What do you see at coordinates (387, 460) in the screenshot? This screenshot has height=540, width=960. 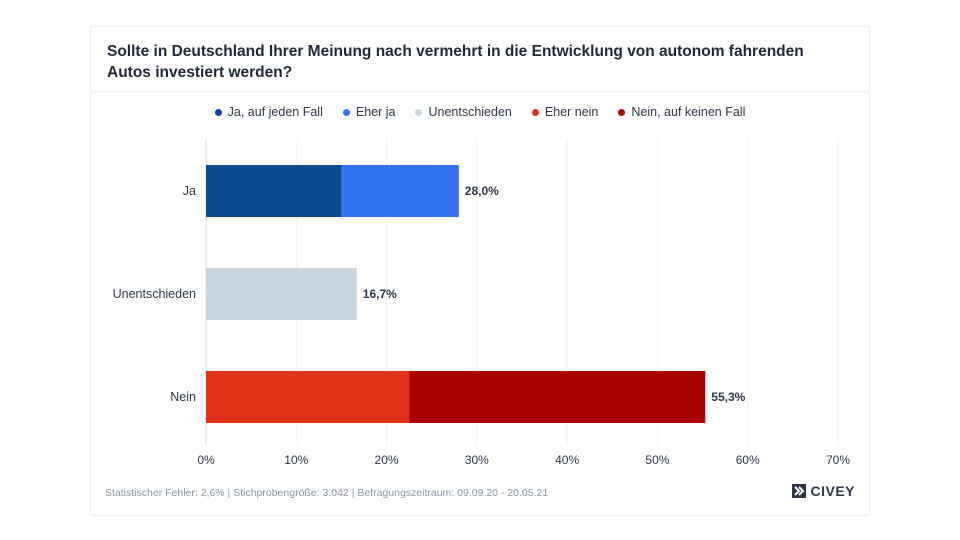 I see `x-tick-label: 20%` at bounding box center [387, 460].